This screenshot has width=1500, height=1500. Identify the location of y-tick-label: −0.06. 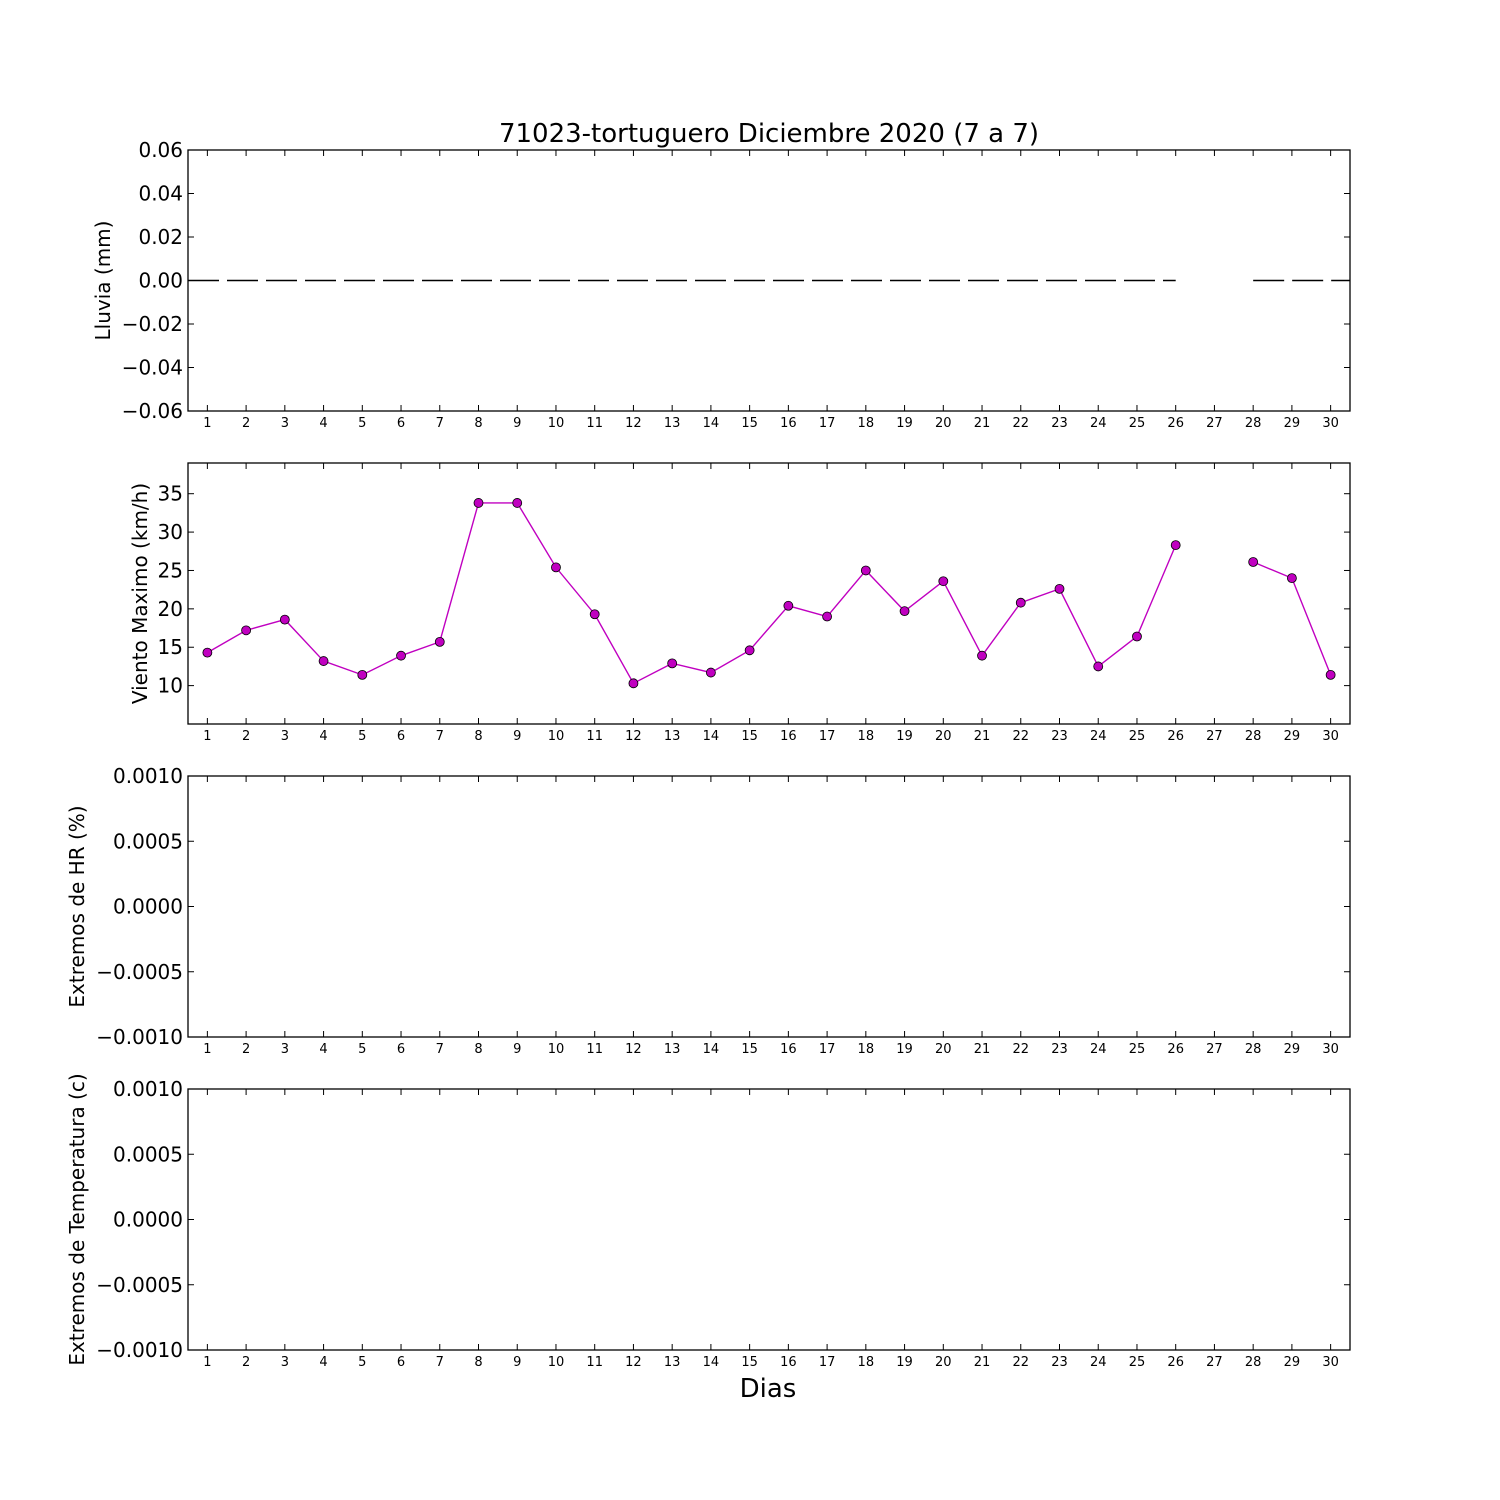
(152, 411).